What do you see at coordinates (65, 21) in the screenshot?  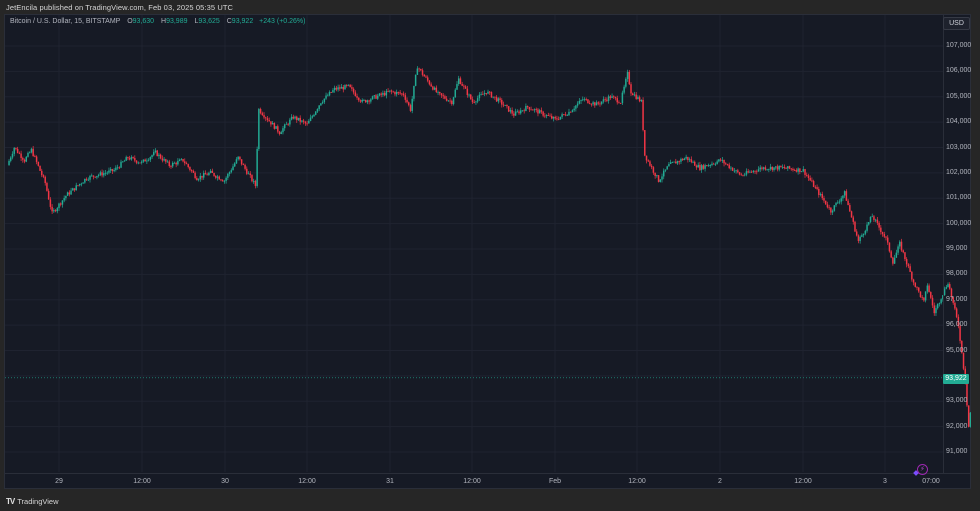 I see `symbol-title: Bitcoin / U.S. Dollar, 15, BITSTAMP` at bounding box center [65, 21].